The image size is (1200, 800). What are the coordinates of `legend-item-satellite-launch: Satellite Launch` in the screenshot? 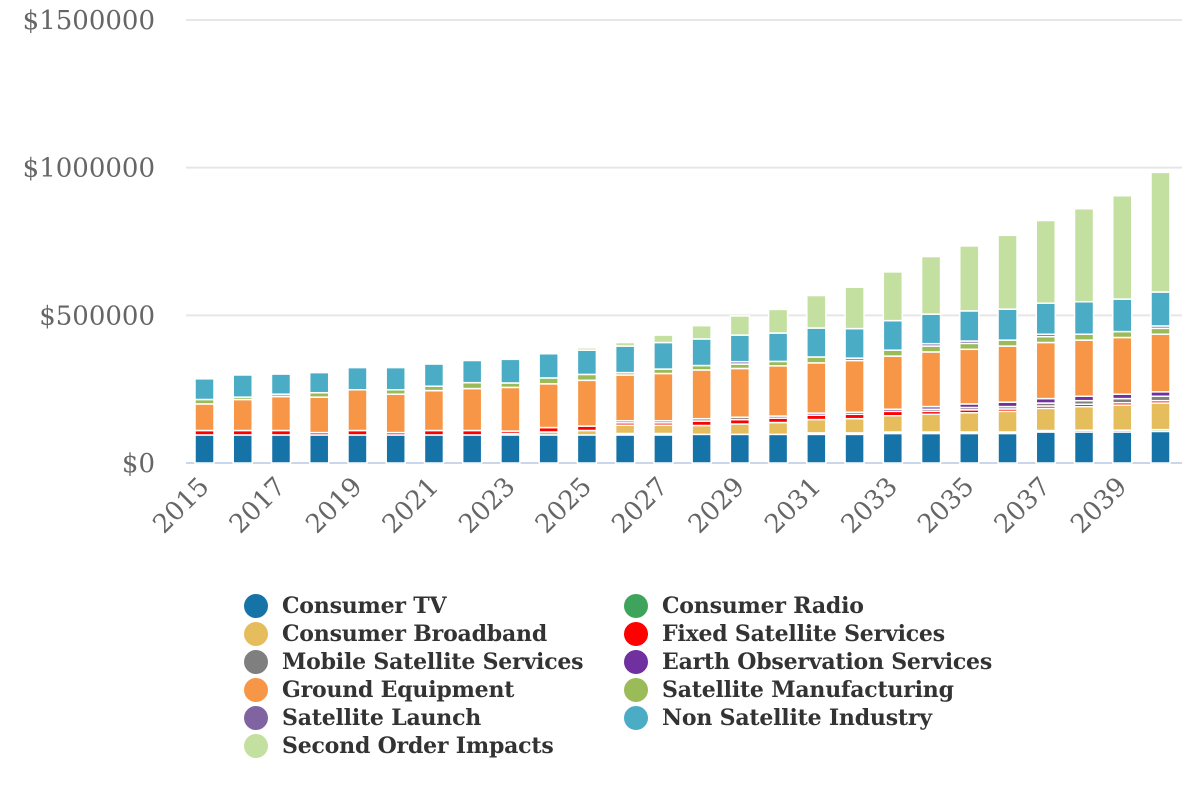 It's located at (362, 718).